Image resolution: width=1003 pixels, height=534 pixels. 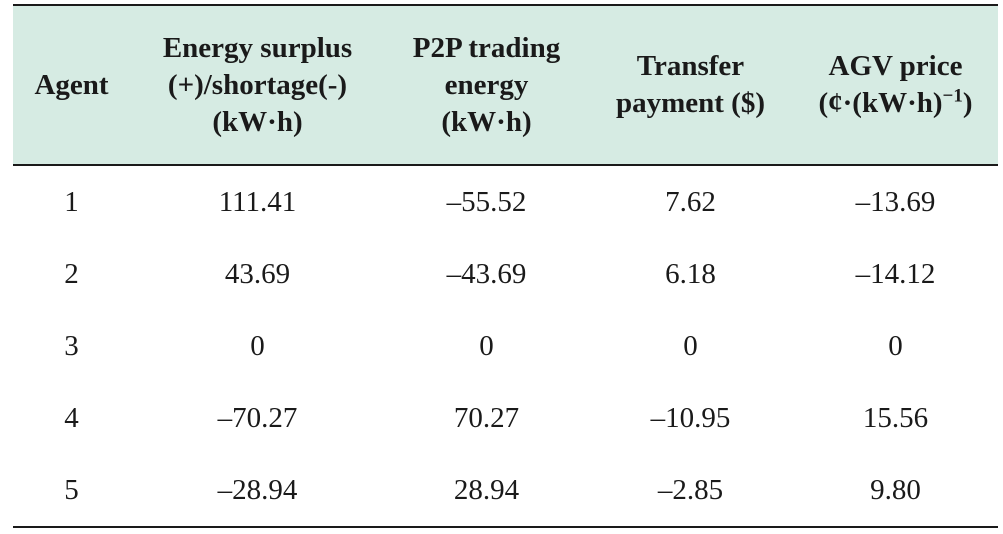 I want to click on cell-agv-price: 0, so click(x=895, y=345).